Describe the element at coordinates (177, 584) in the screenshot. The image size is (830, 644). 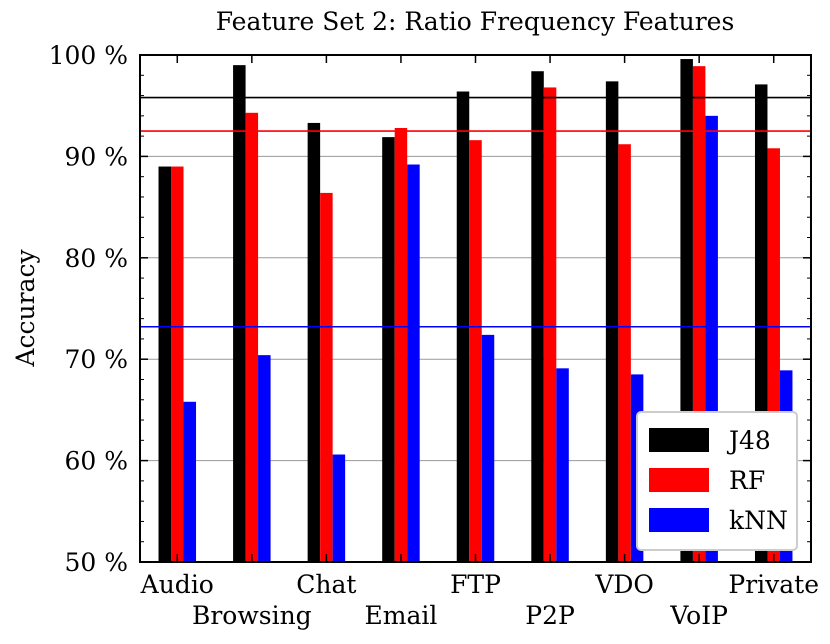
I see `x-tick-label-audio: Audio` at that location.